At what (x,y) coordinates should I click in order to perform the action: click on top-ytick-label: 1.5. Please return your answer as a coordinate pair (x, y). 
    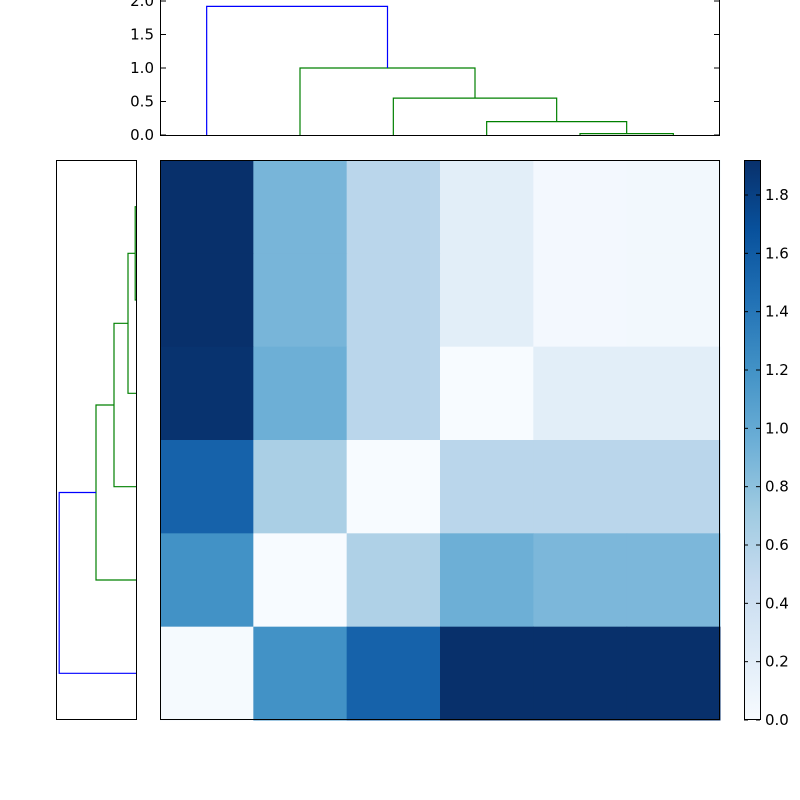
    Looking at the image, I should click on (142, 35).